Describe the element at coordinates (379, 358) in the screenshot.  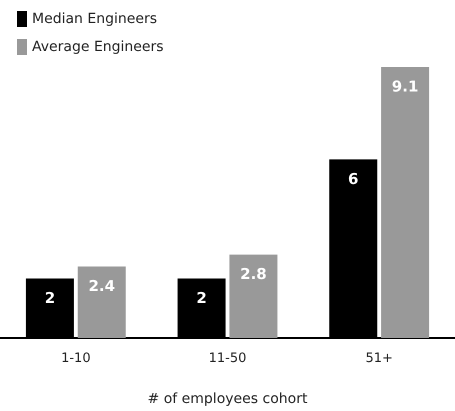
I see `x-tick-label: 51+` at that location.